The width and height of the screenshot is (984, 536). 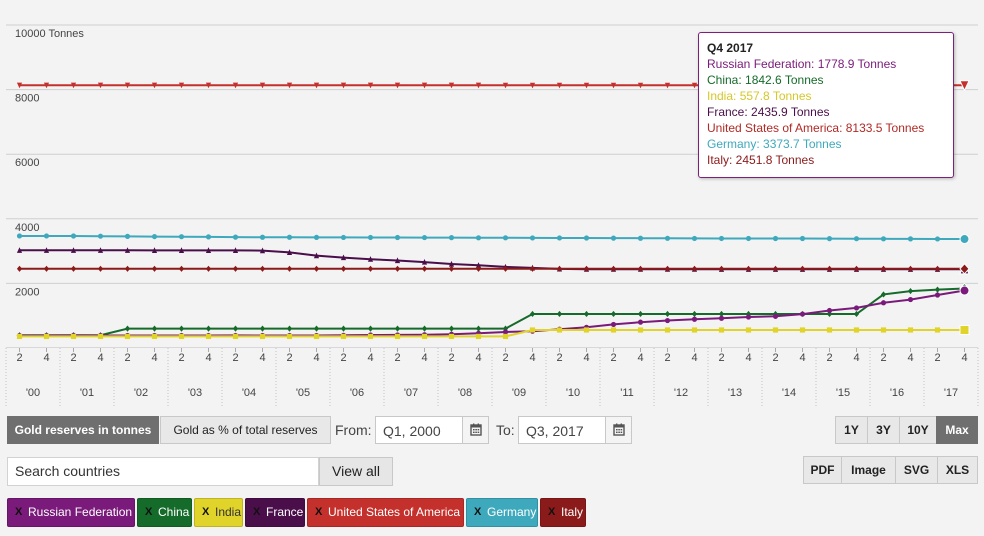 What do you see at coordinates (822, 470) in the screenshot?
I see `export-pdf-button: PDF` at bounding box center [822, 470].